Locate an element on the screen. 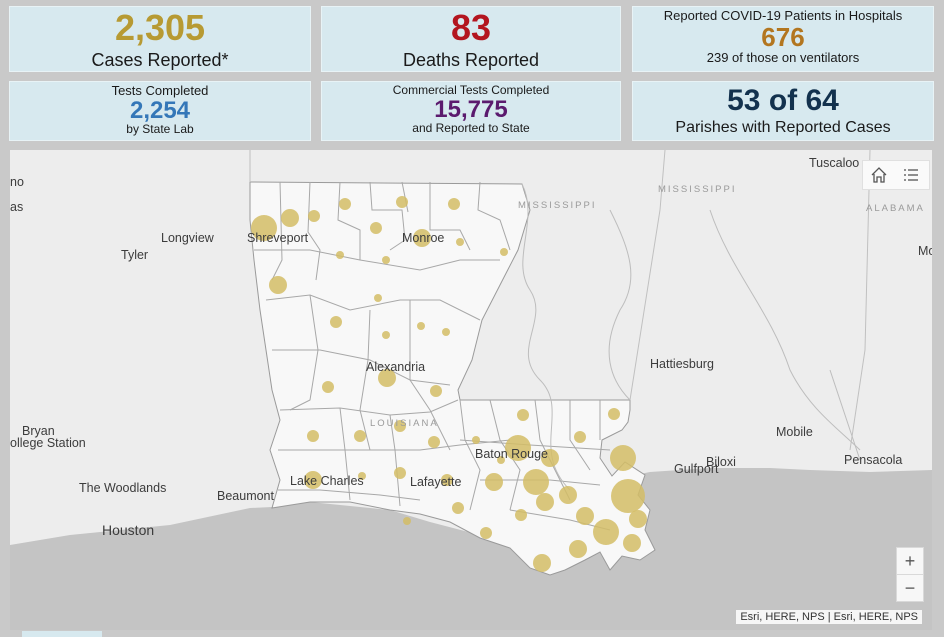  cases-card: 2,305 Cases Reported* is located at coordinates (160, 39).